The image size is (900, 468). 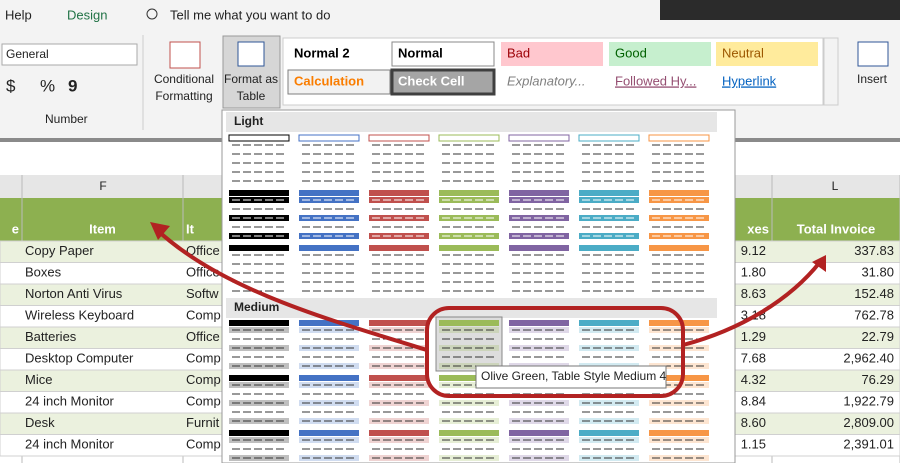 What do you see at coordinates (59, 250) in the screenshot?
I see `cell: Copy Paper` at bounding box center [59, 250].